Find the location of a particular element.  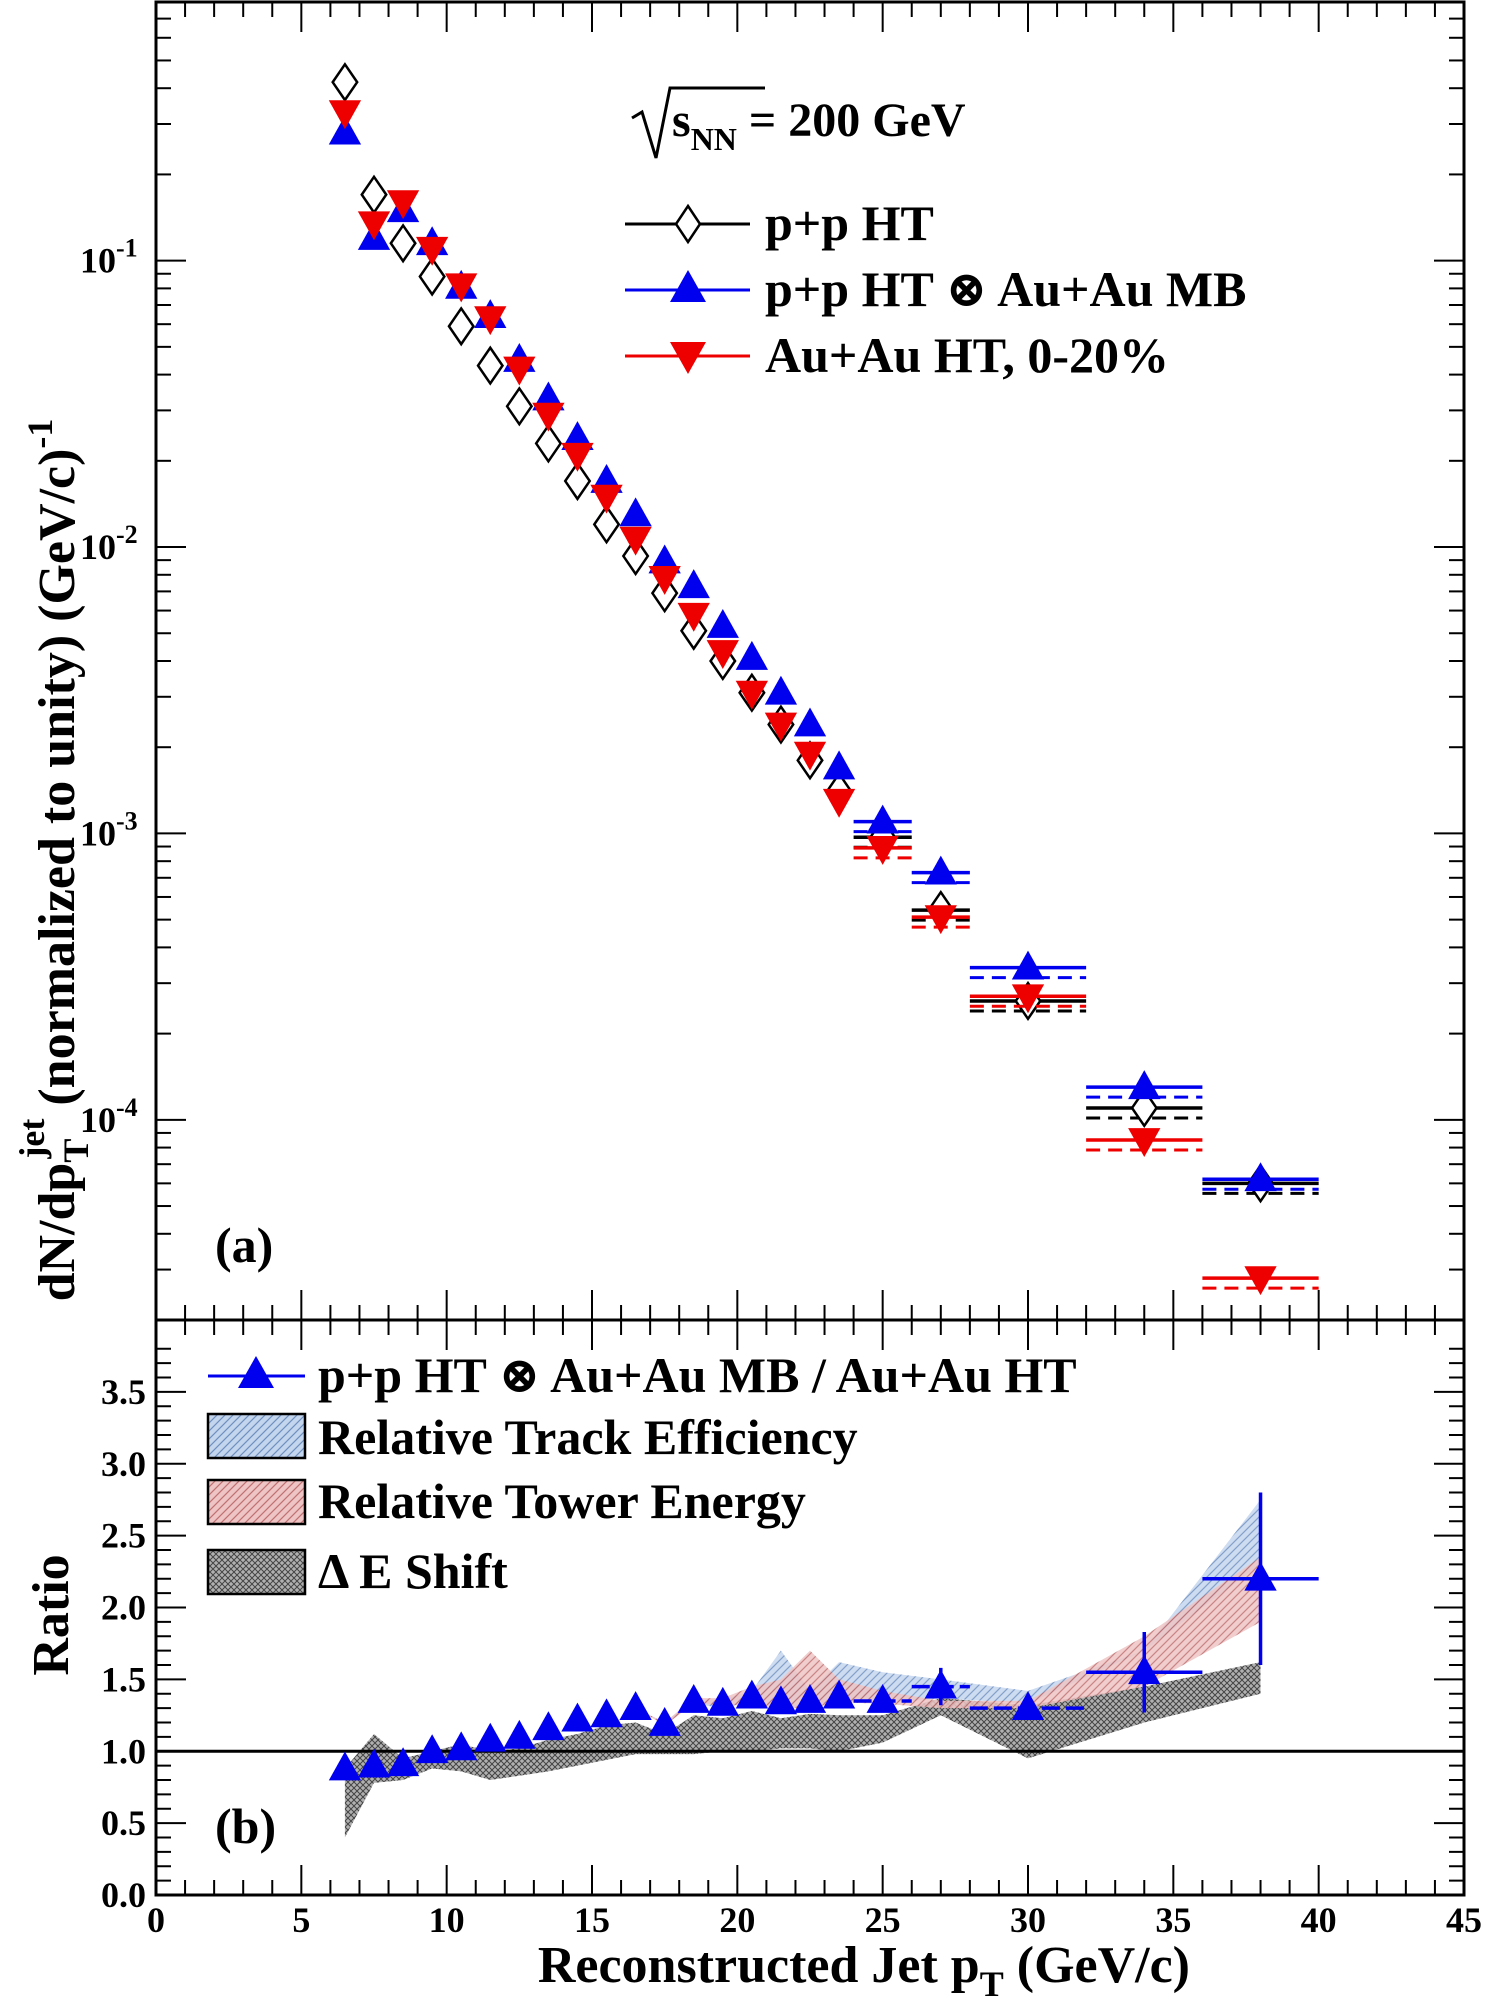

panel-b-ylabel: Ratio is located at coordinates (51, 1614).